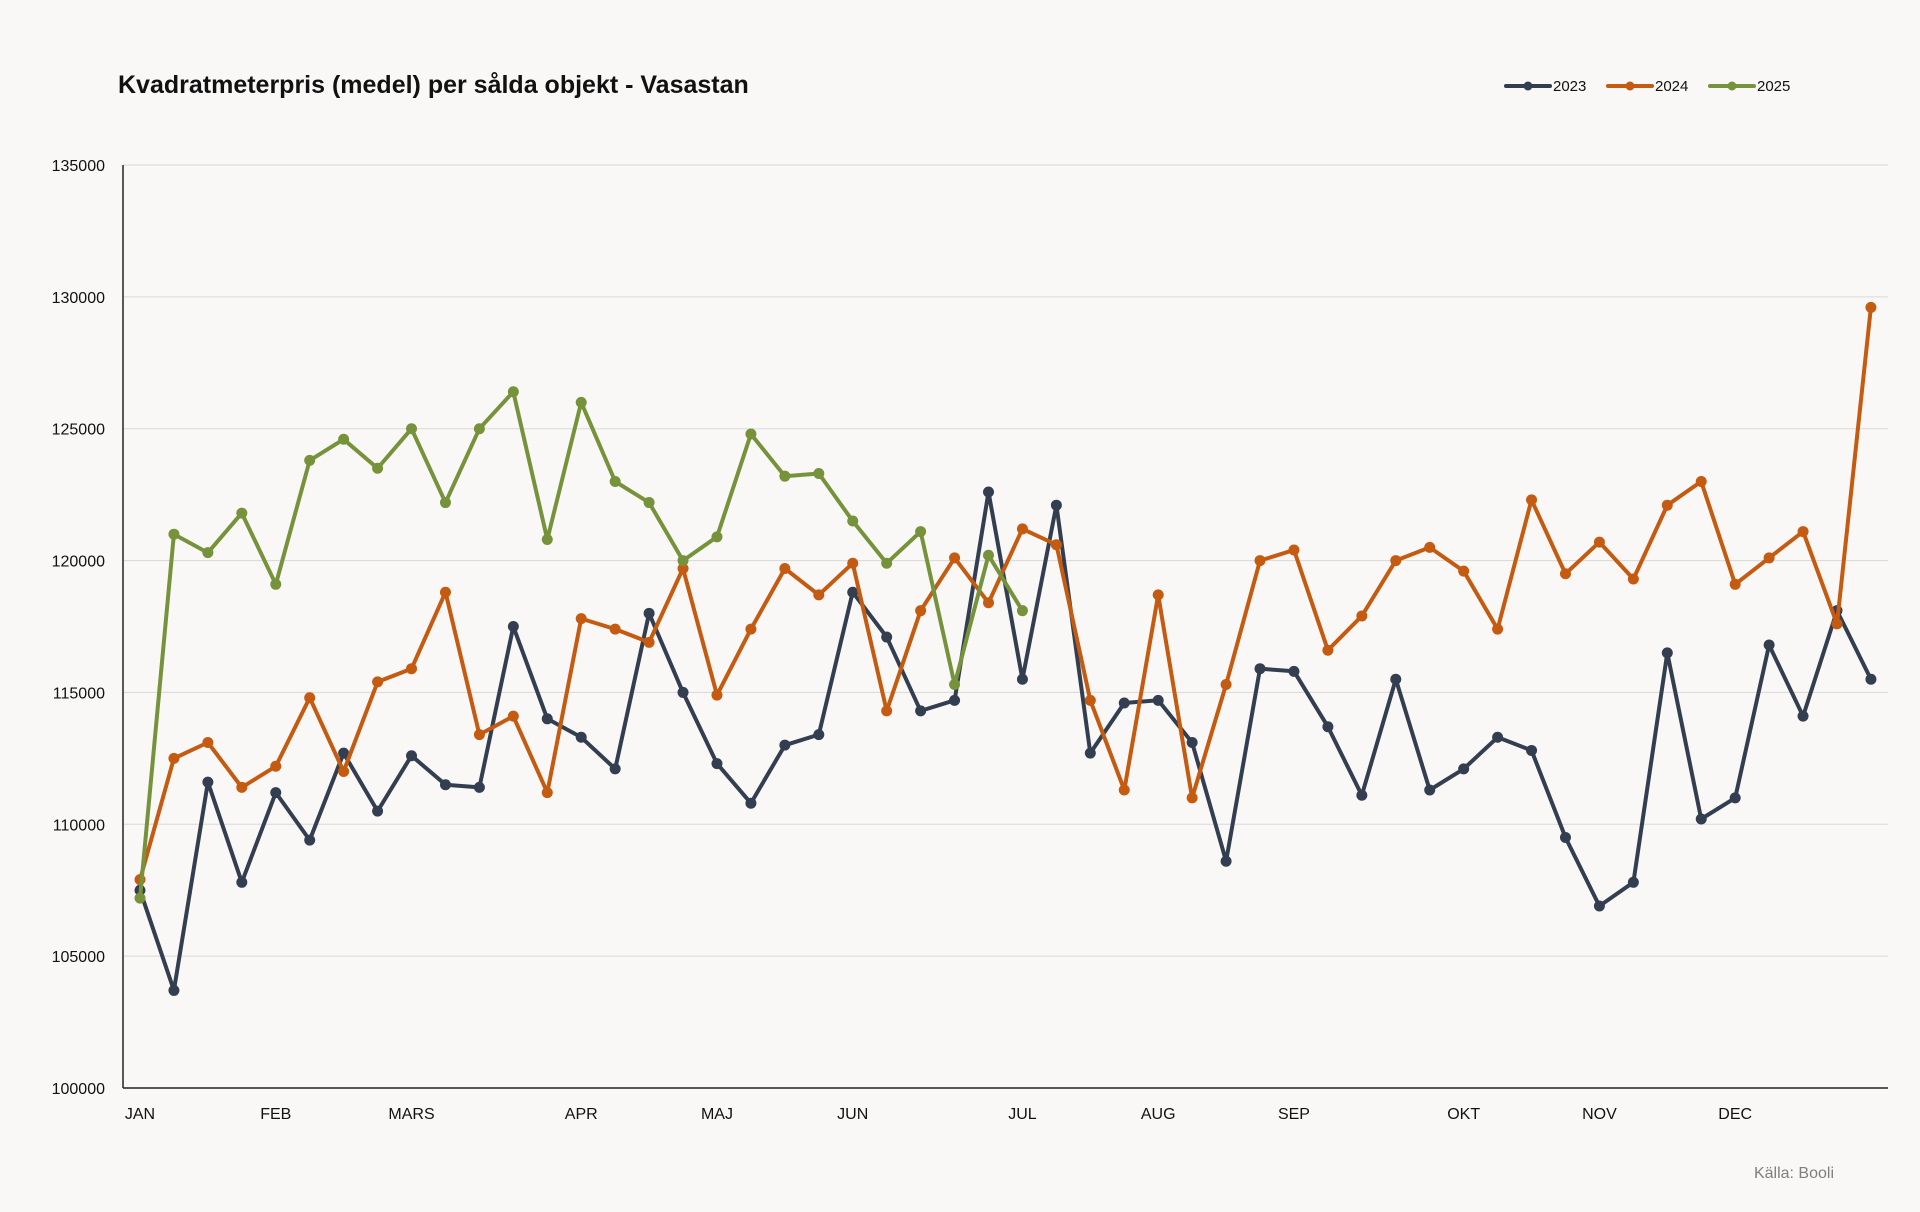  What do you see at coordinates (1294, 1114) in the screenshot?
I see `x-tick-label: SEP` at bounding box center [1294, 1114].